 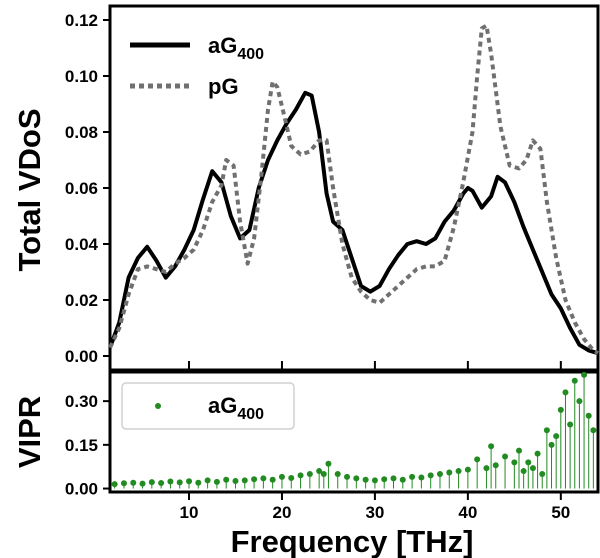 What do you see at coordinates (236, 408) in the screenshot?
I see `vipr-legend-label-ag400: aG400` at bounding box center [236, 408].